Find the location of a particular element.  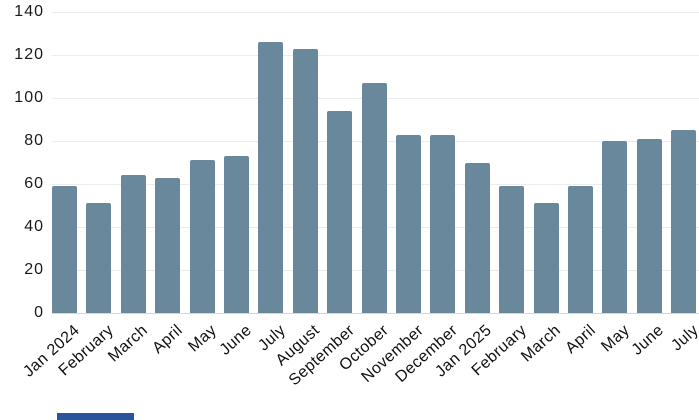

bar-december is located at coordinates (443, 223).